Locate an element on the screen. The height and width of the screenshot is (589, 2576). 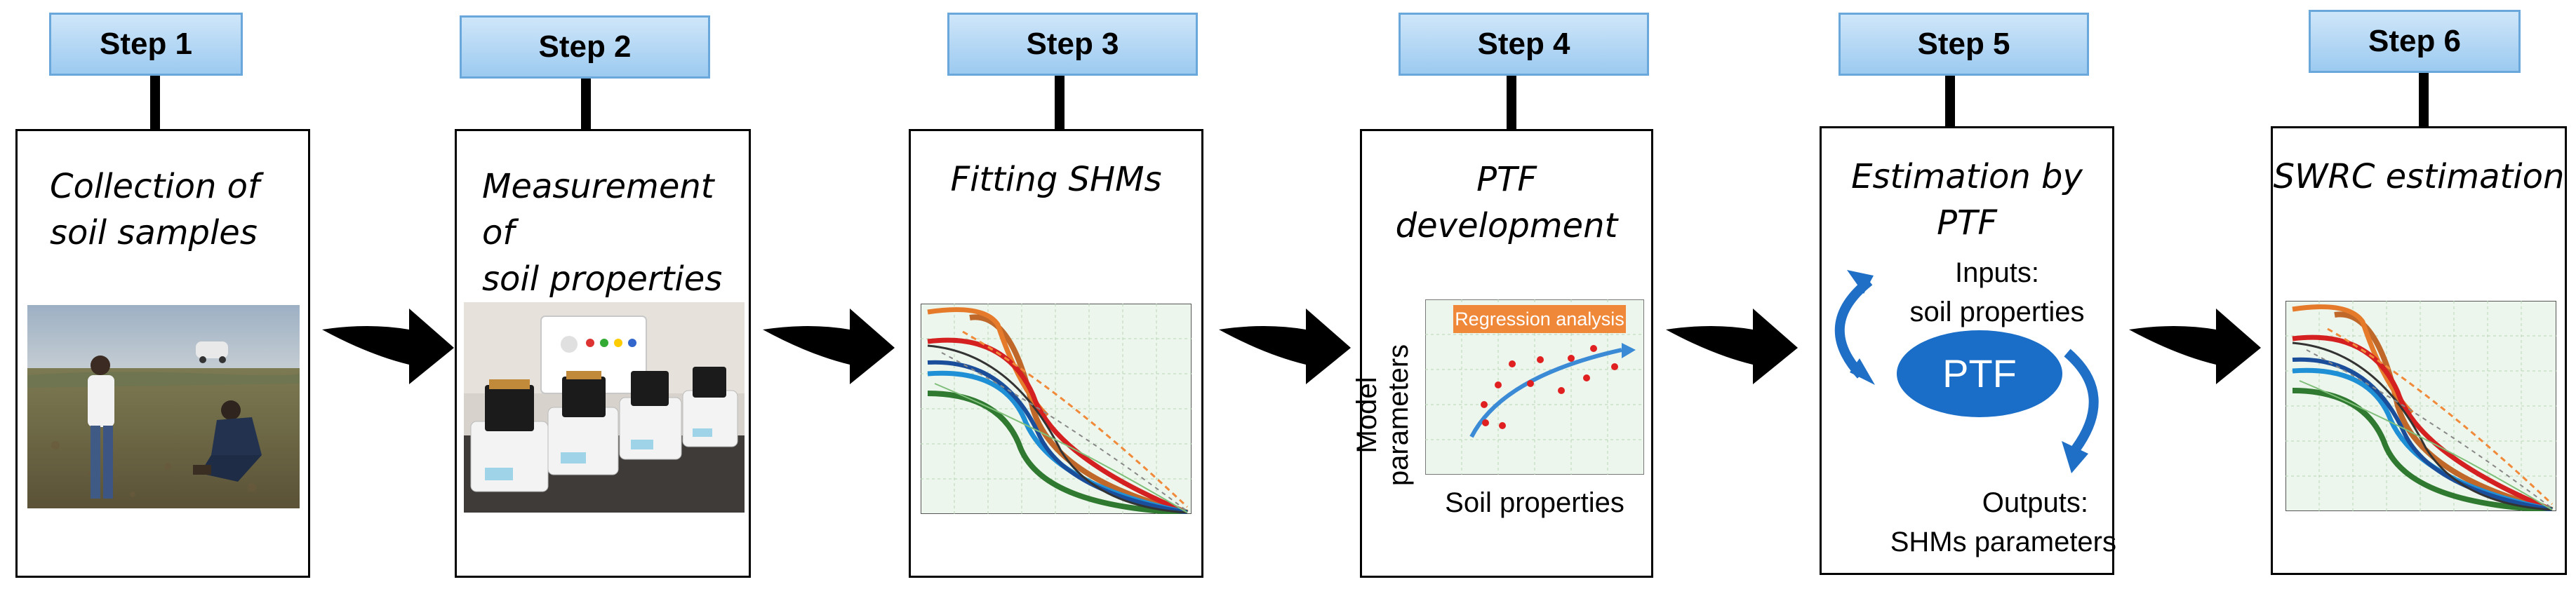
step-1-label-text: Step 1 is located at coordinates (146, 44).